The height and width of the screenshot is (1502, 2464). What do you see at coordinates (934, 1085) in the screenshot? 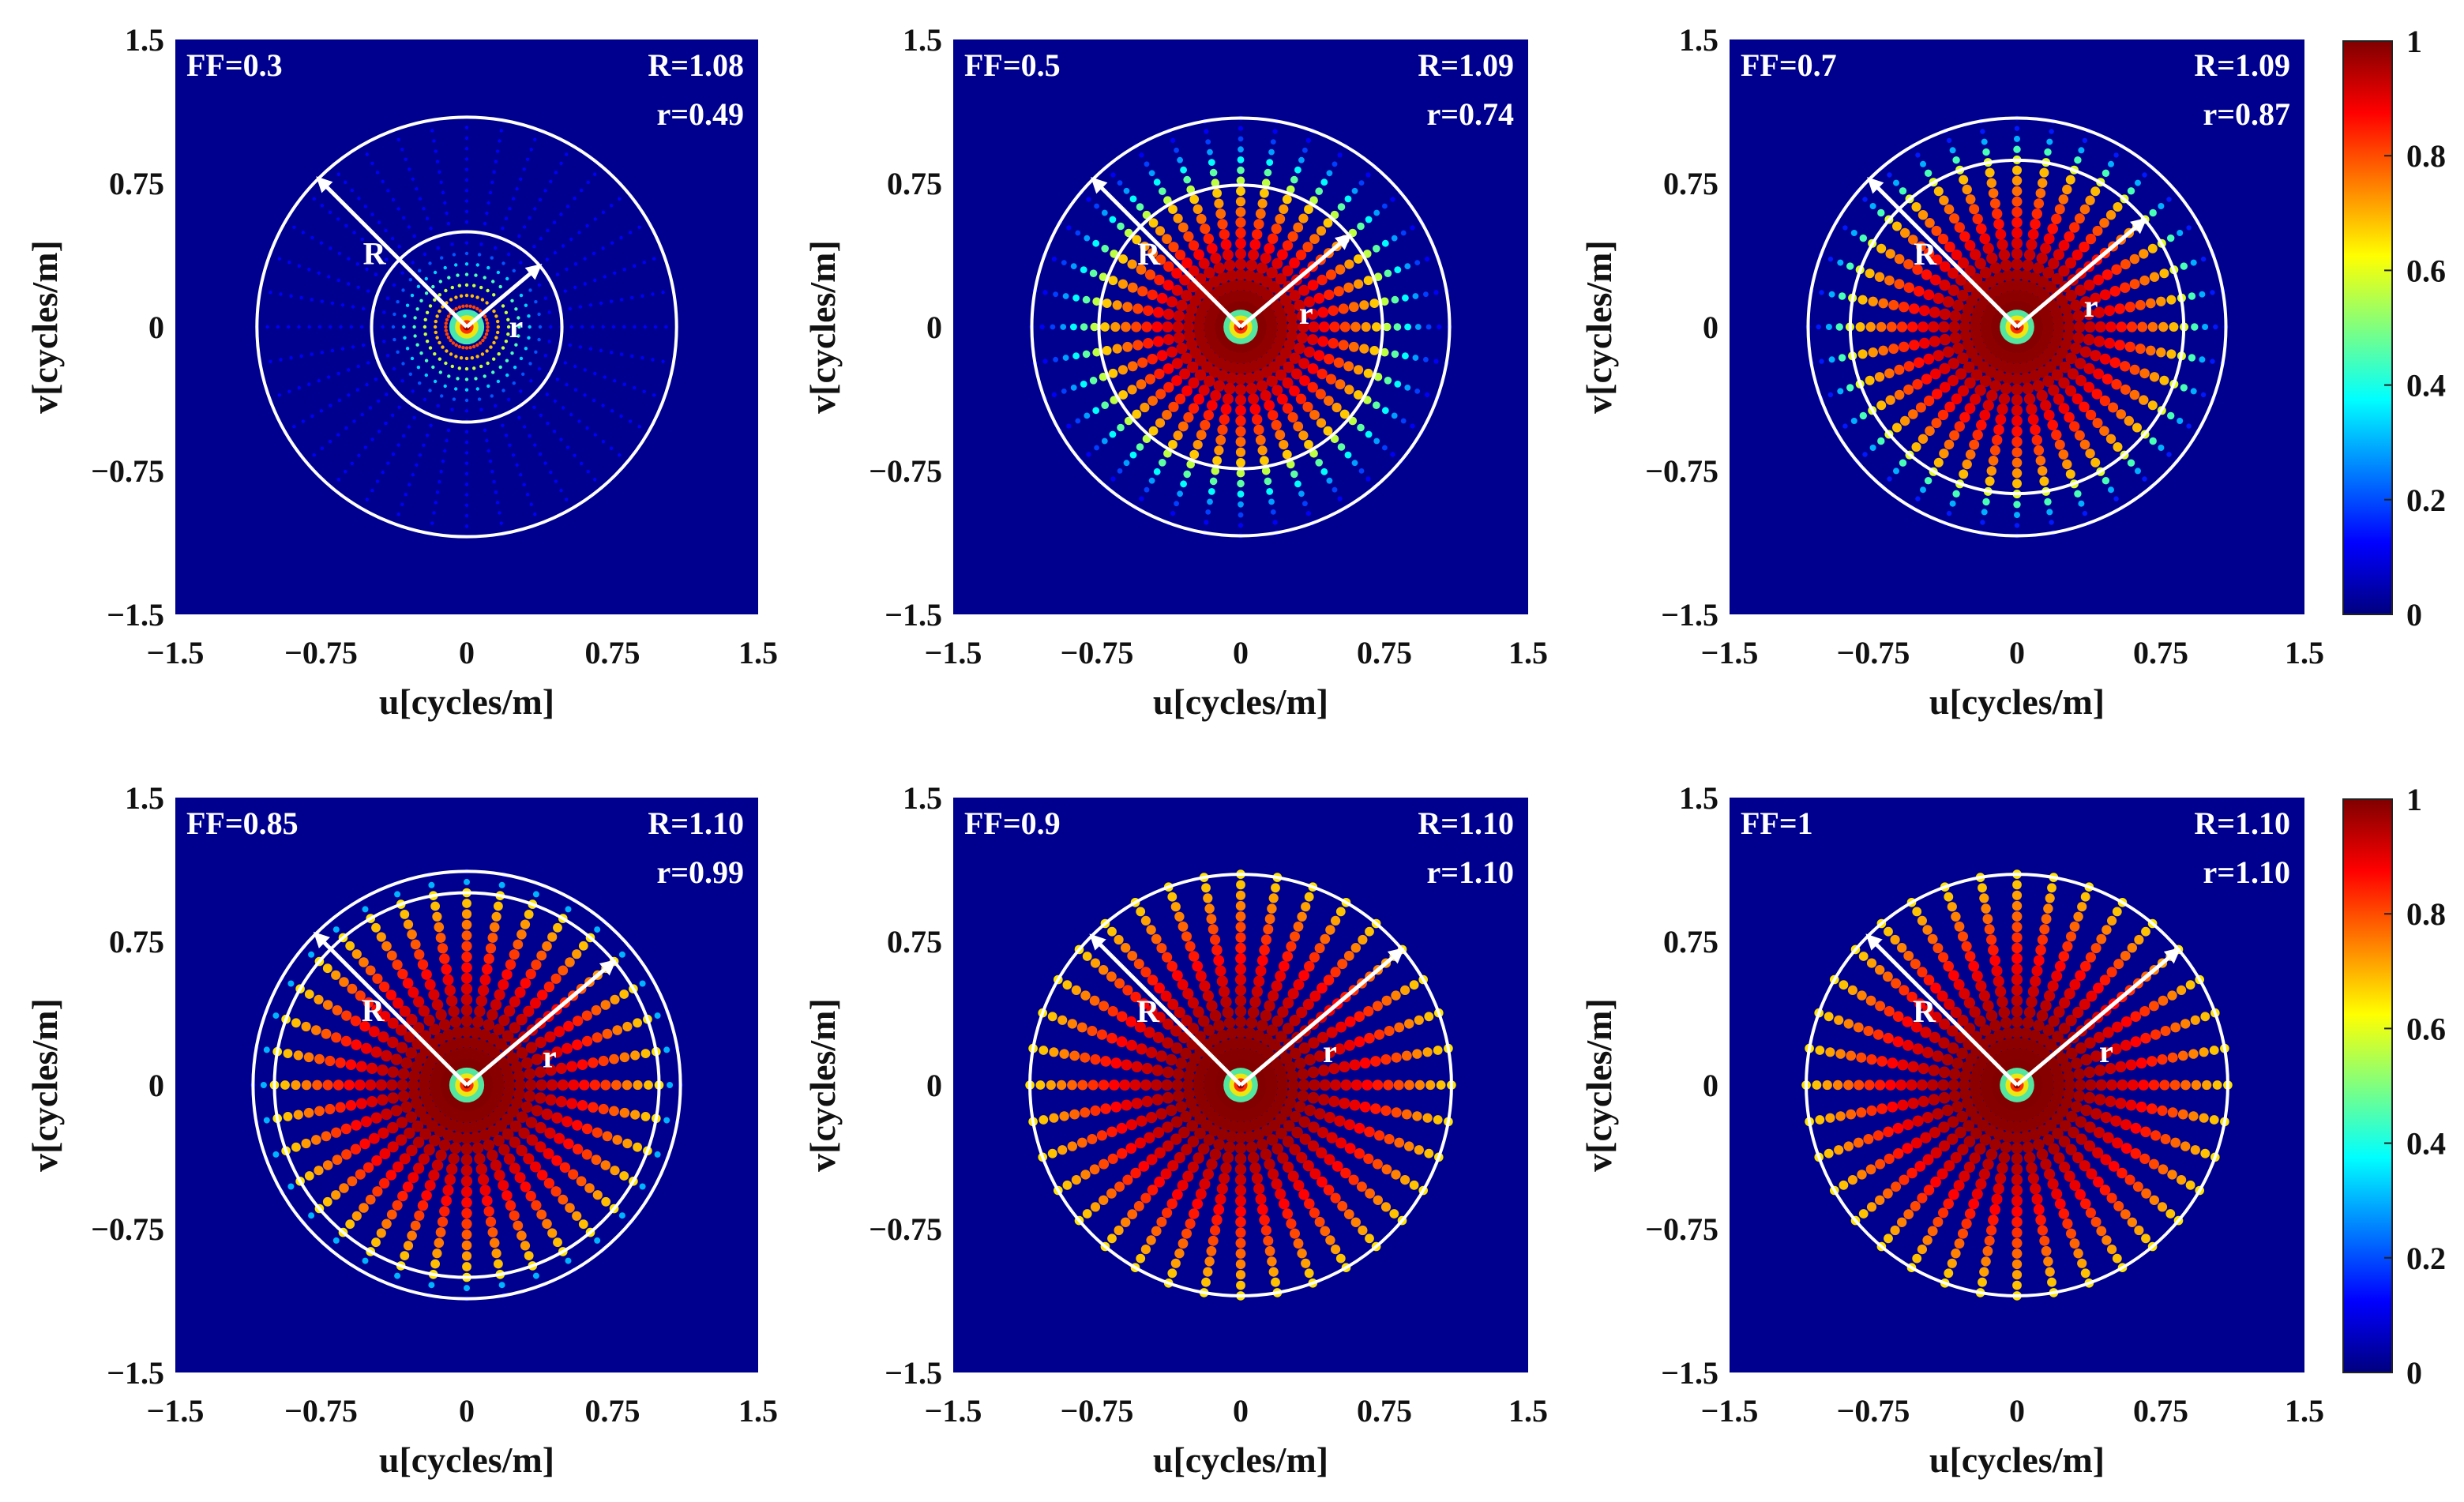
I see `y-tick-label: 0` at bounding box center [934, 1085].